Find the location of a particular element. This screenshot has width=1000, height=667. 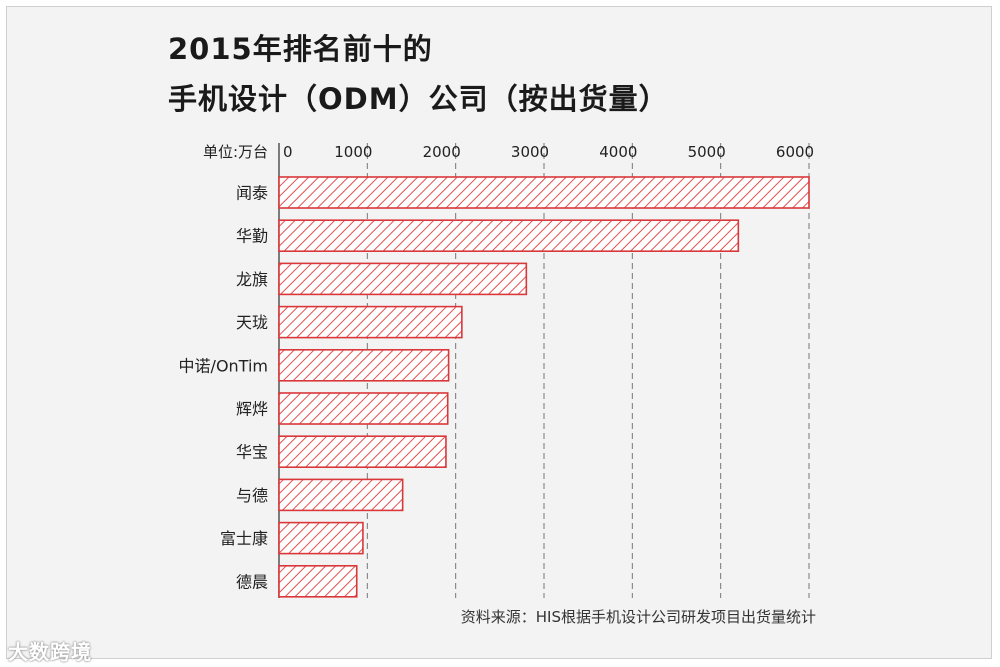

x-tick-label: 1000 is located at coordinates (353, 152).